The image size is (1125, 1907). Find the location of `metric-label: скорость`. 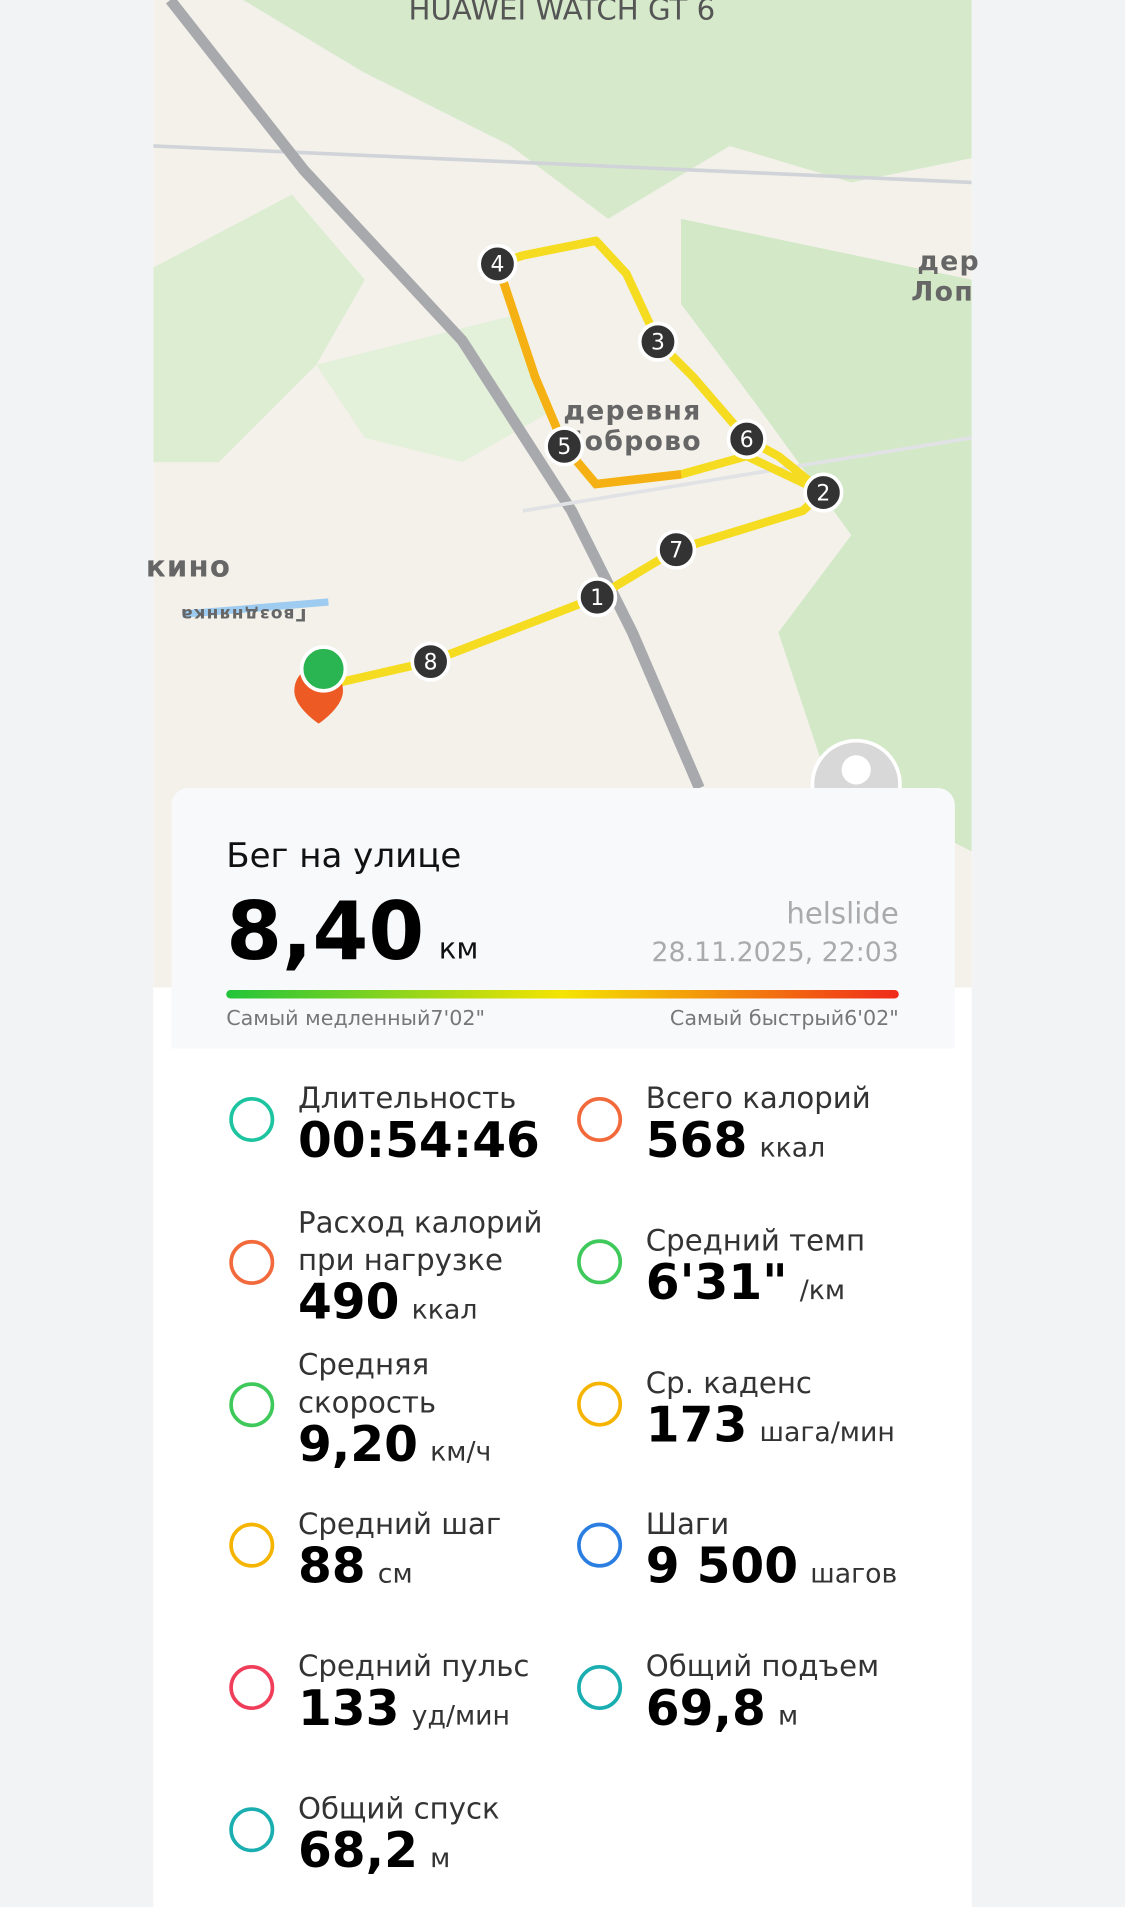

metric-label: скорость is located at coordinates (367, 1402).